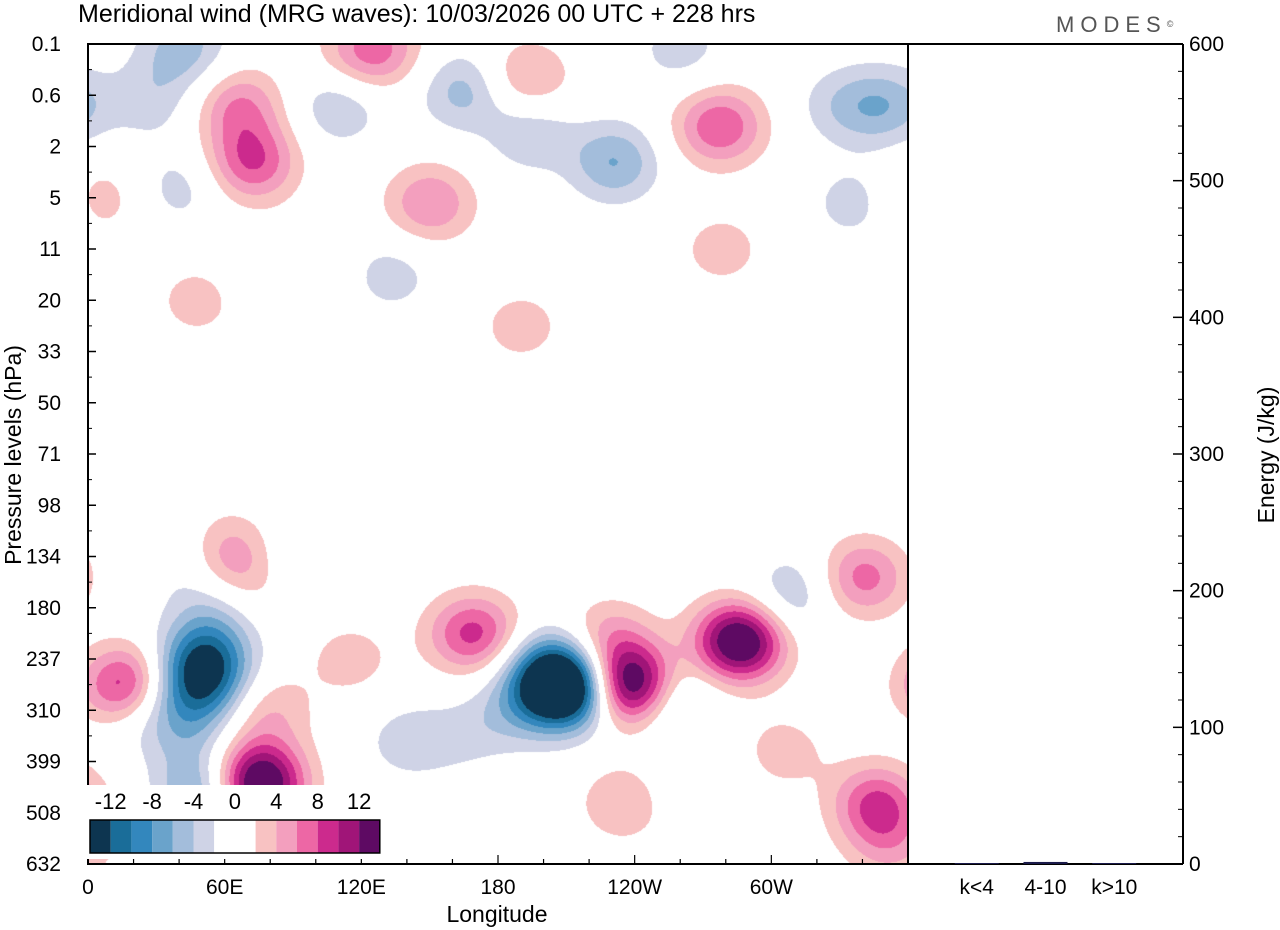 This screenshot has width=1280, height=930. I want to click on y-tick-label: 237, so click(43, 659).